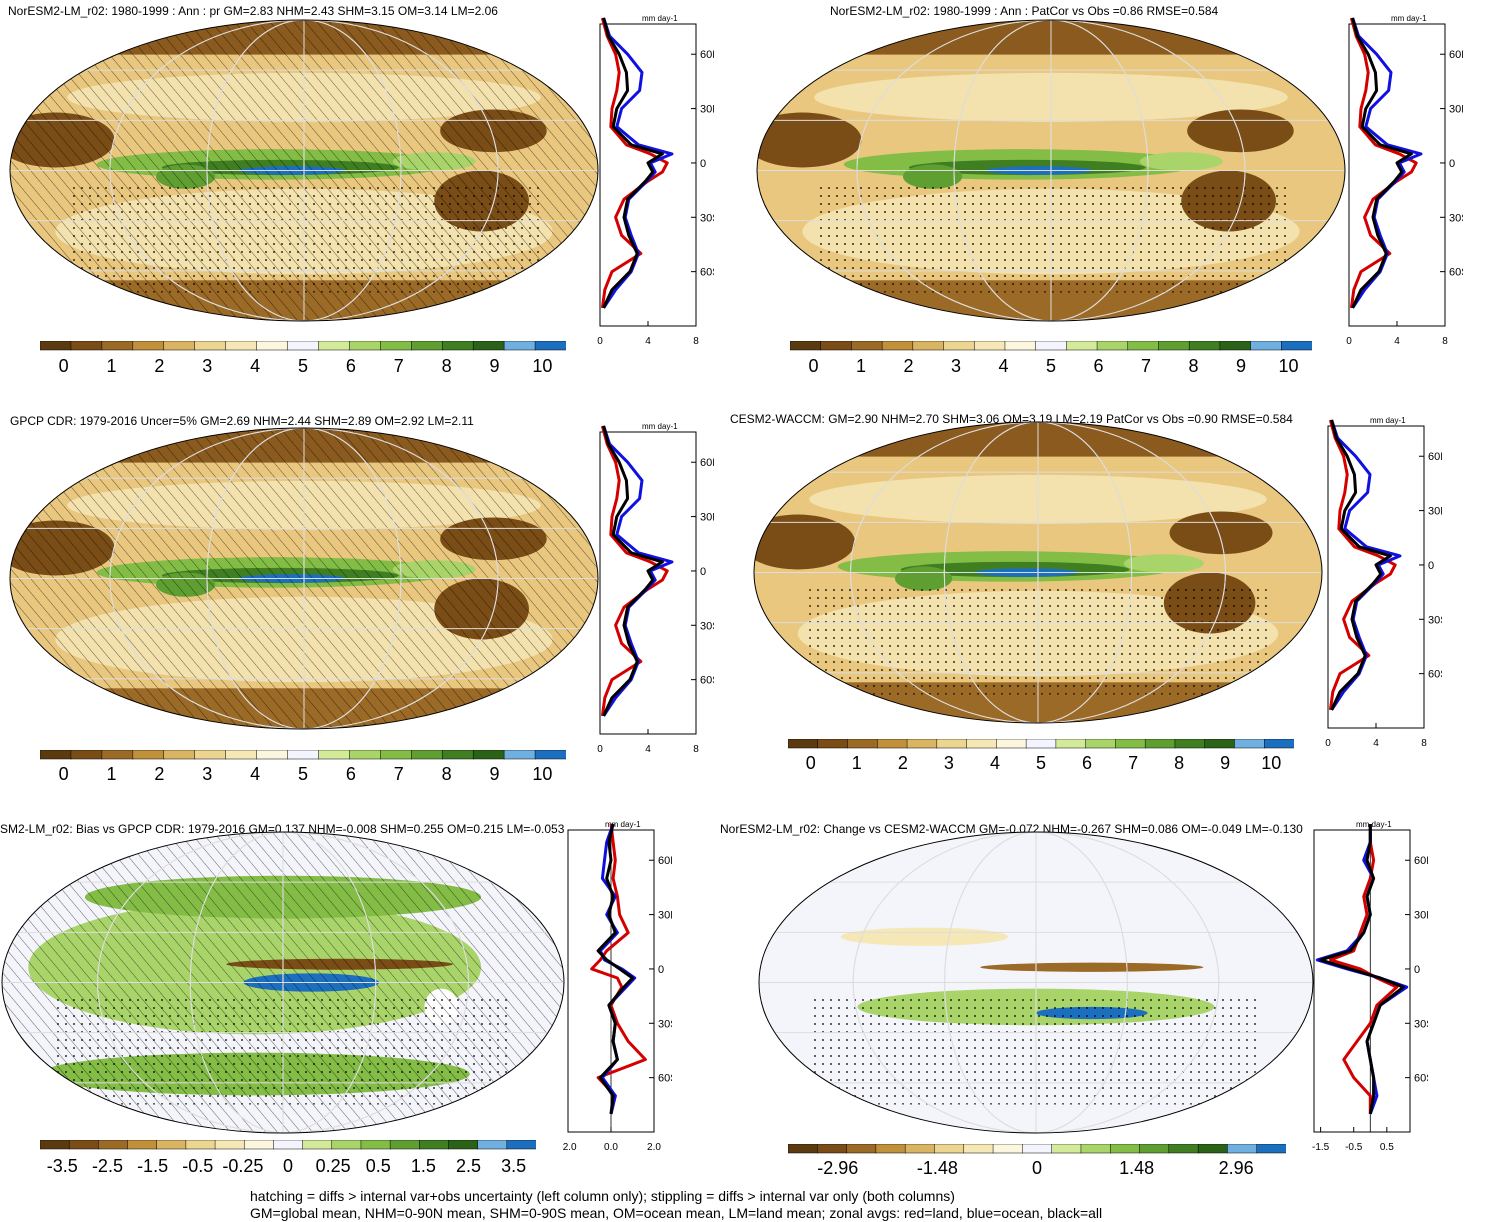  Describe the element at coordinates (62, 1166) in the screenshot. I see `colorbar-tick-label: -3.5` at that location.